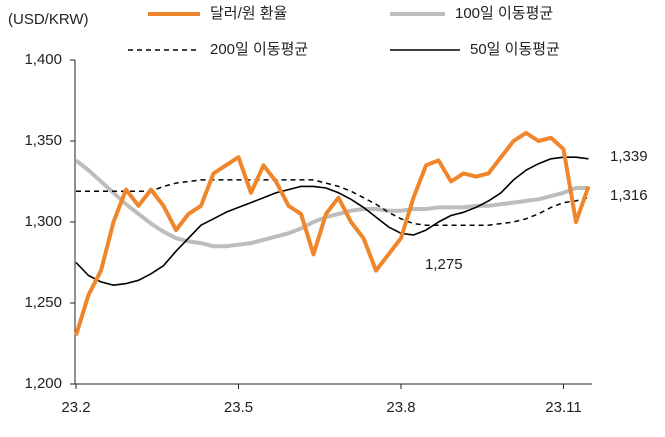 The image size is (665, 437). Describe the element at coordinates (563, 407) in the screenshot. I see `x-tick-label: 23.11` at that location.